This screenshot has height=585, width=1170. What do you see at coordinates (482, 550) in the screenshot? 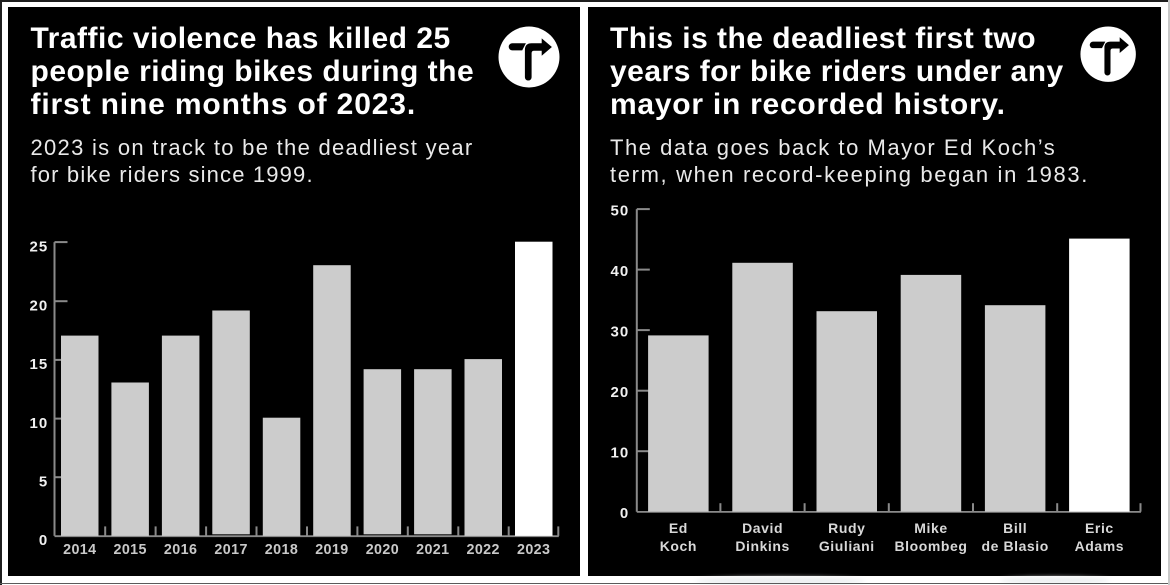
I see `svg-text: 2022` at bounding box center [482, 550].